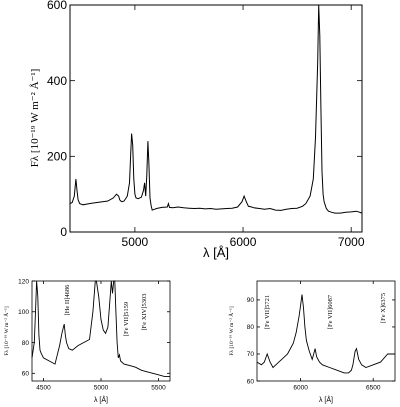  I want to click on br-y-tick-label: 70, so click(251, 354).